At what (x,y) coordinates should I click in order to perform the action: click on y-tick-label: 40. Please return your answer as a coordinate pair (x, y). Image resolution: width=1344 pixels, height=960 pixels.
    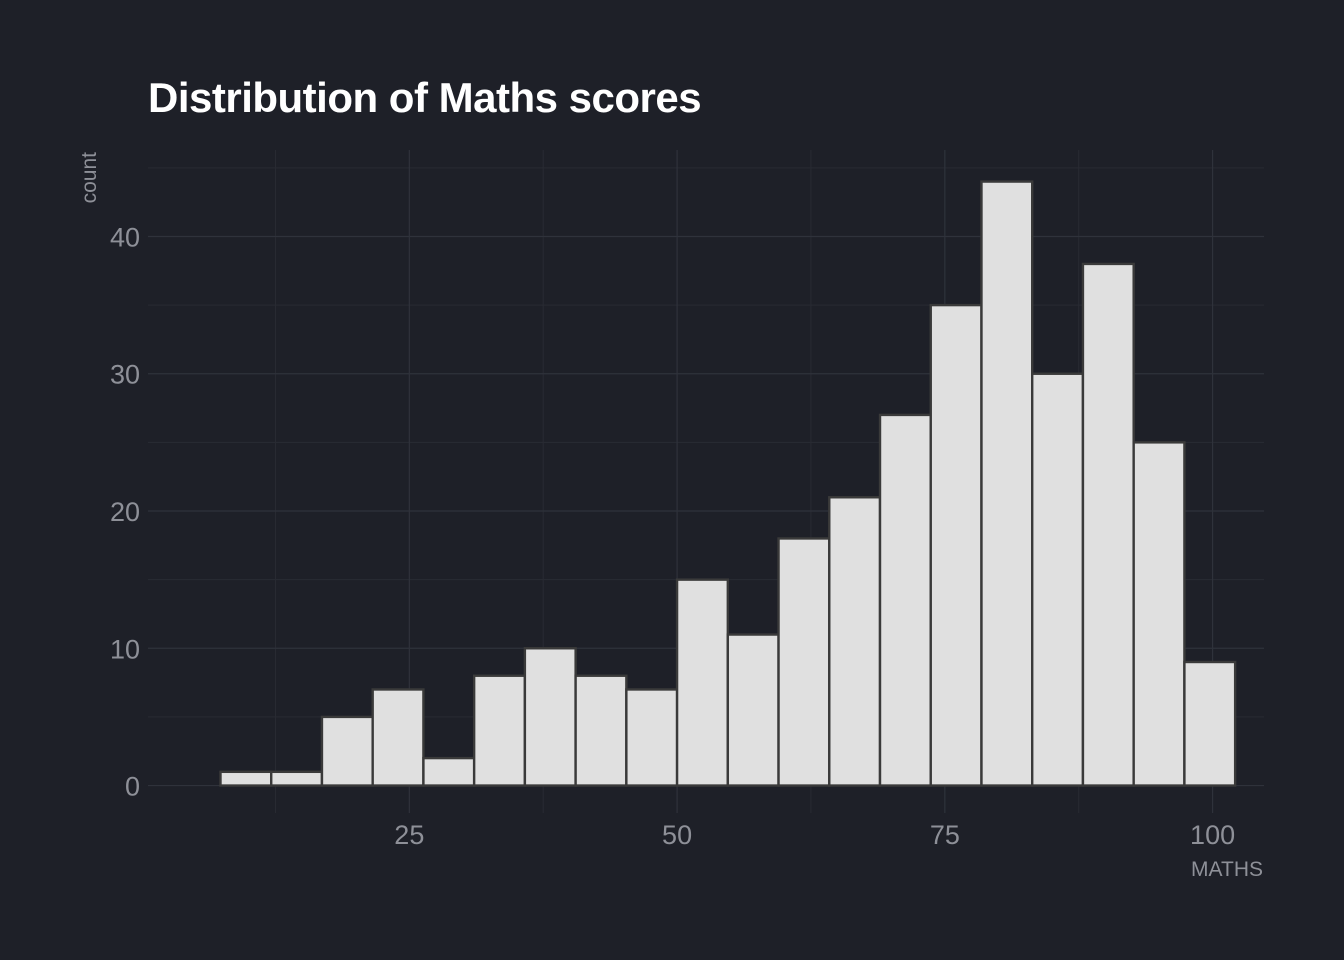
    Looking at the image, I should click on (125, 237).